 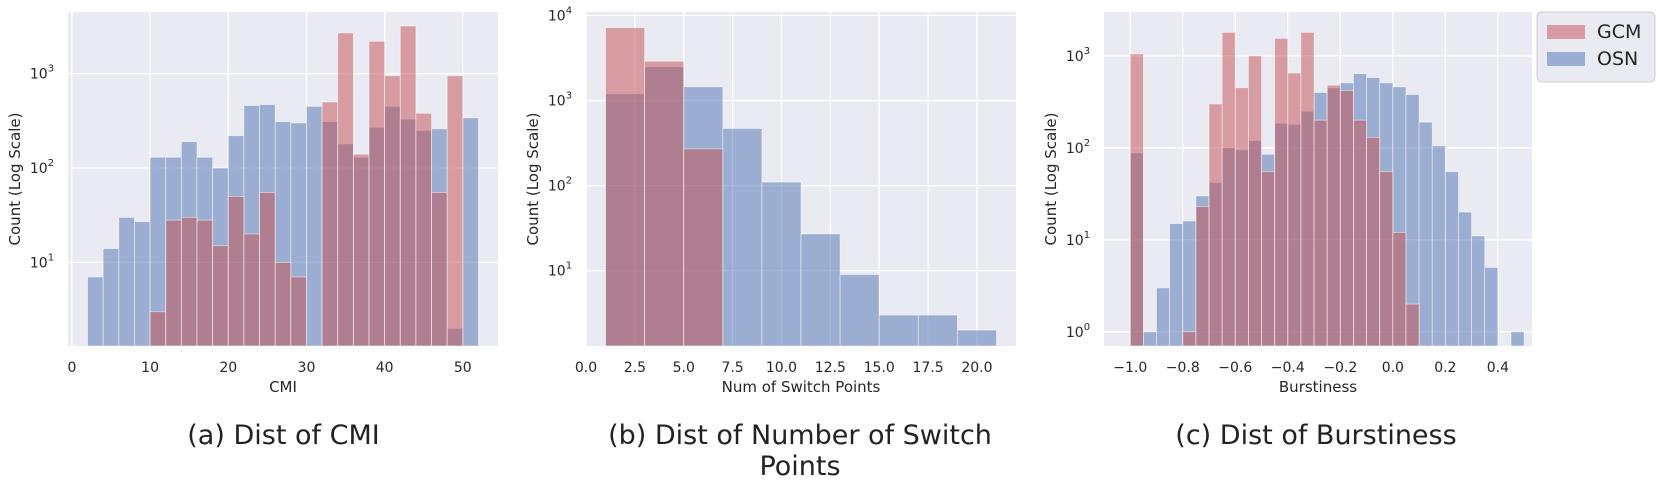 I want to click on x-tick-label: −0.8, so click(x=1183, y=368).